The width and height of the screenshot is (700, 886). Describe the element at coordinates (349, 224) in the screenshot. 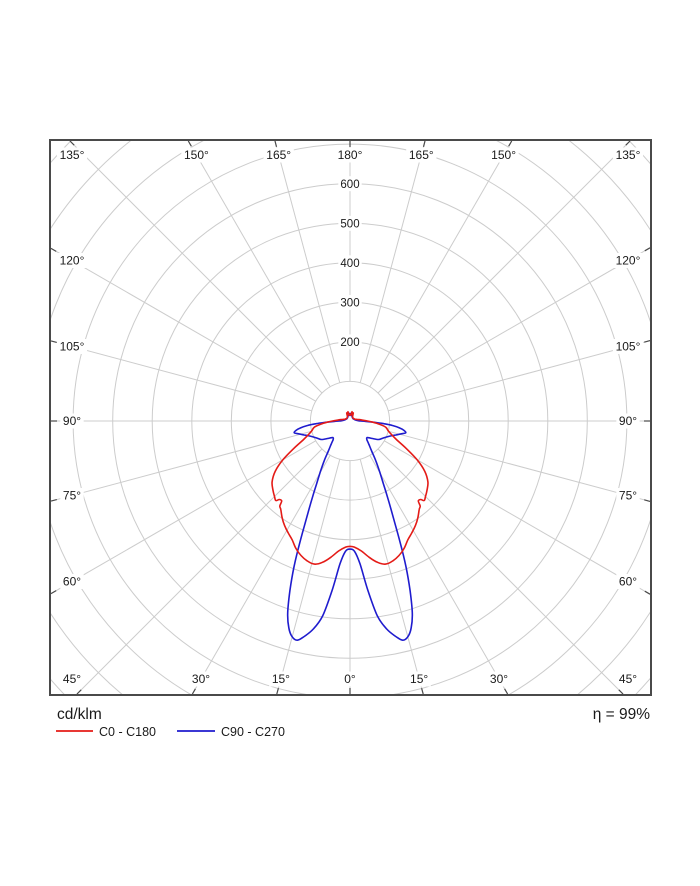

I see `svg-text: 500` at that location.